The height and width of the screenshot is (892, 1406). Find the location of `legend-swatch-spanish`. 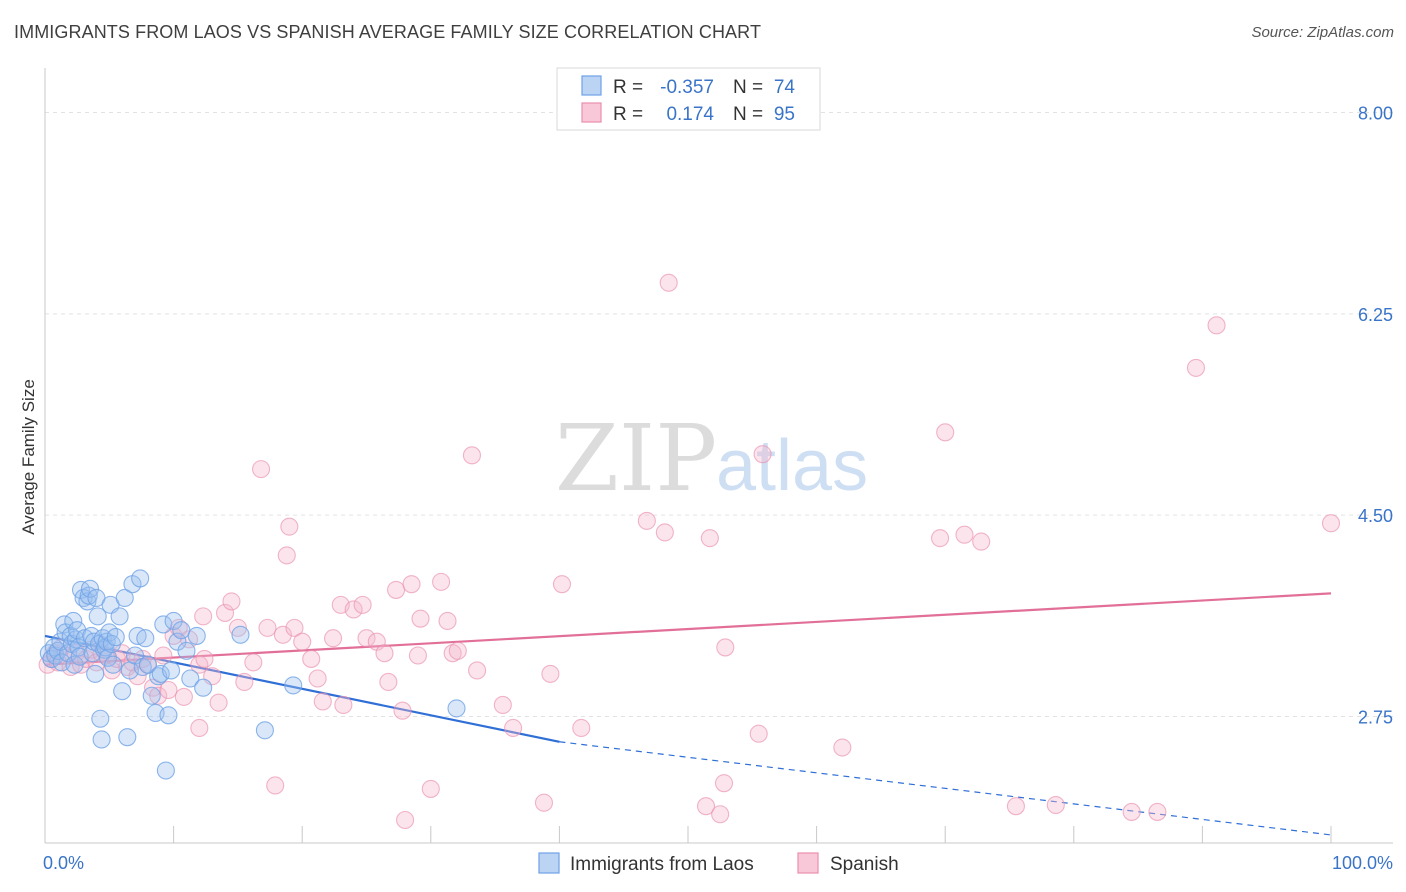

legend-swatch-spanish is located at coordinates (591, 112).